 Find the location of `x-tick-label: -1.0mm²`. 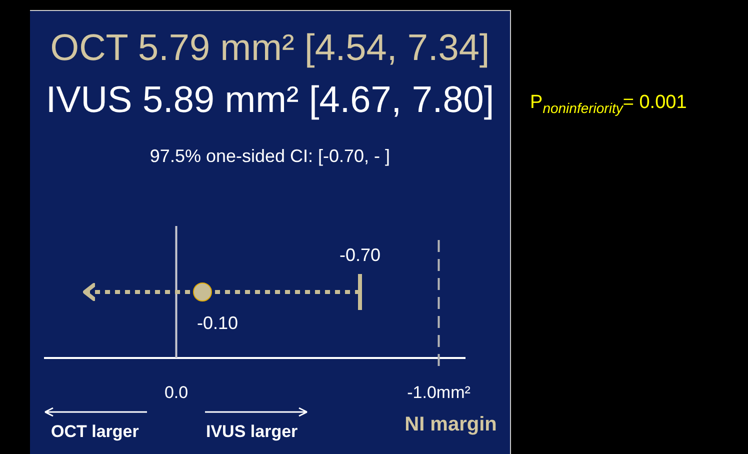

x-tick-label: -1.0mm² is located at coordinates (439, 392).